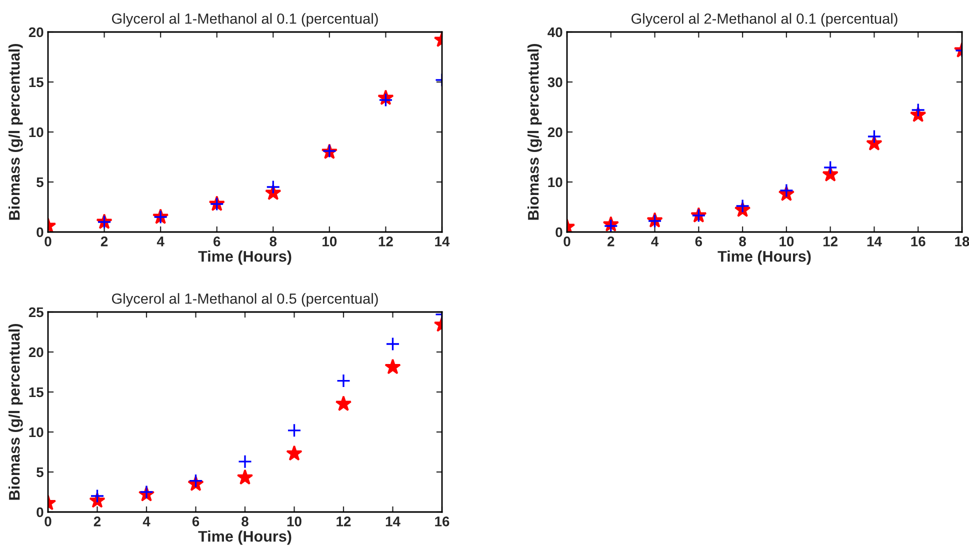  I want to click on y-tick-label: 40, so click(555, 32).